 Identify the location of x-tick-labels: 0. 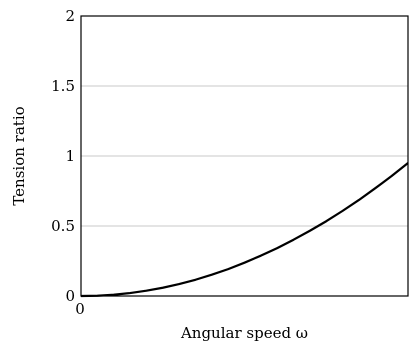
(80, 309).